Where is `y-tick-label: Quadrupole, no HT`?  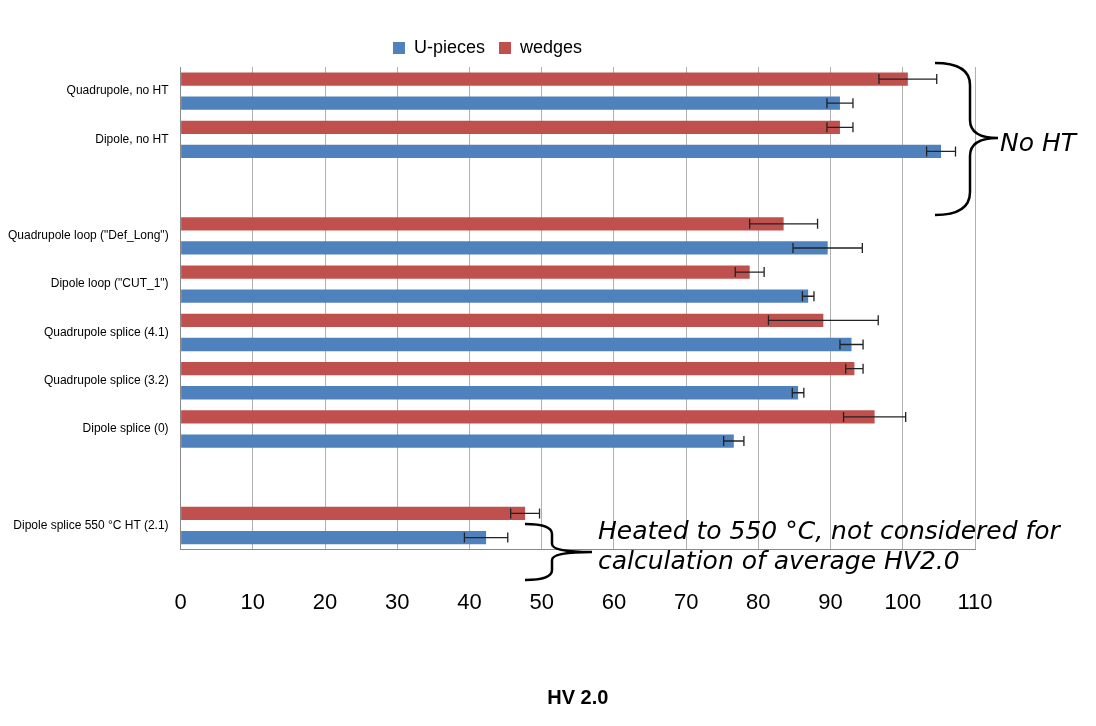
y-tick-label: Quadrupole, no HT is located at coordinates (118, 90).